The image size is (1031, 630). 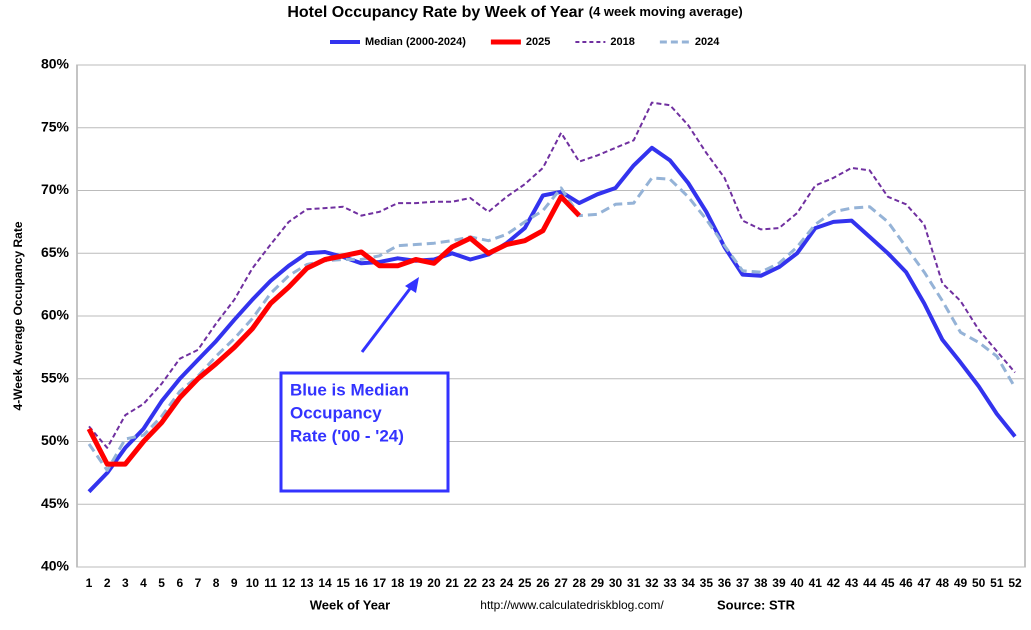 I want to click on y-tick-label: 40%, so click(x=55, y=566).